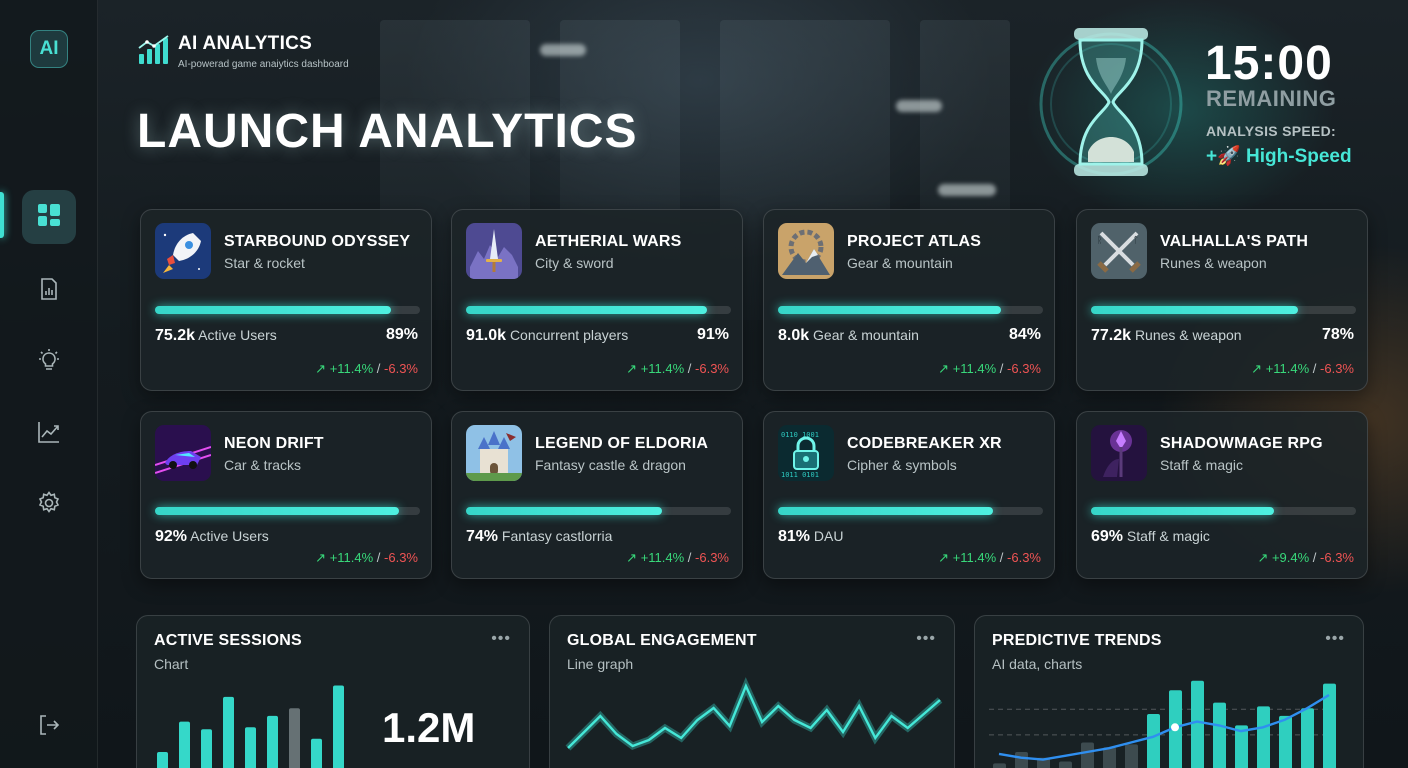 The width and height of the screenshot is (1408, 768). What do you see at coordinates (263, 64) in the screenshot?
I see `brand-subtitle: AI-powerad game anaiytics dashboard` at bounding box center [263, 64].